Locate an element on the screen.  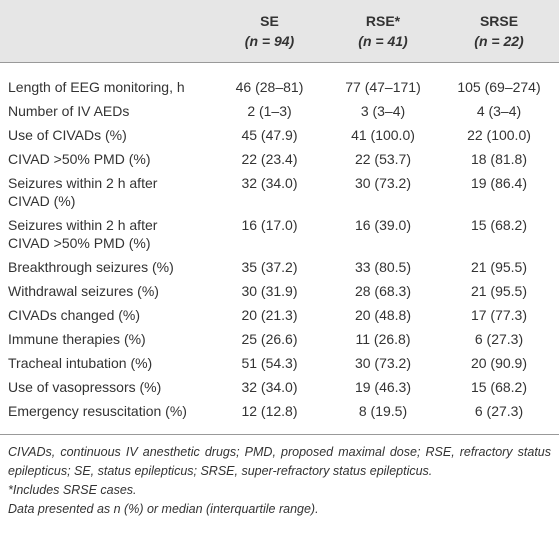
row-label-line: Number of IV AEDs is located at coordinates (69, 110).